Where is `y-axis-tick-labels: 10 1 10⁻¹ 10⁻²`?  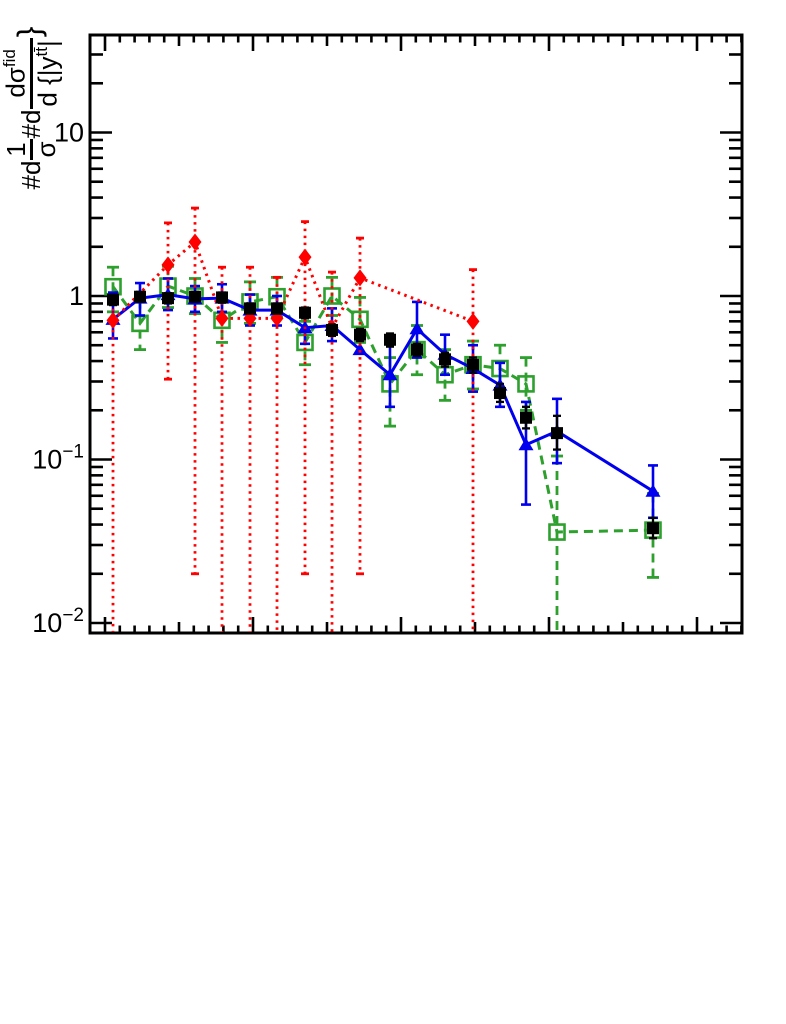 y-axis-tick-labels: 10 1 10⁻¹ 10⁻² is located at coordinates (58, 378).